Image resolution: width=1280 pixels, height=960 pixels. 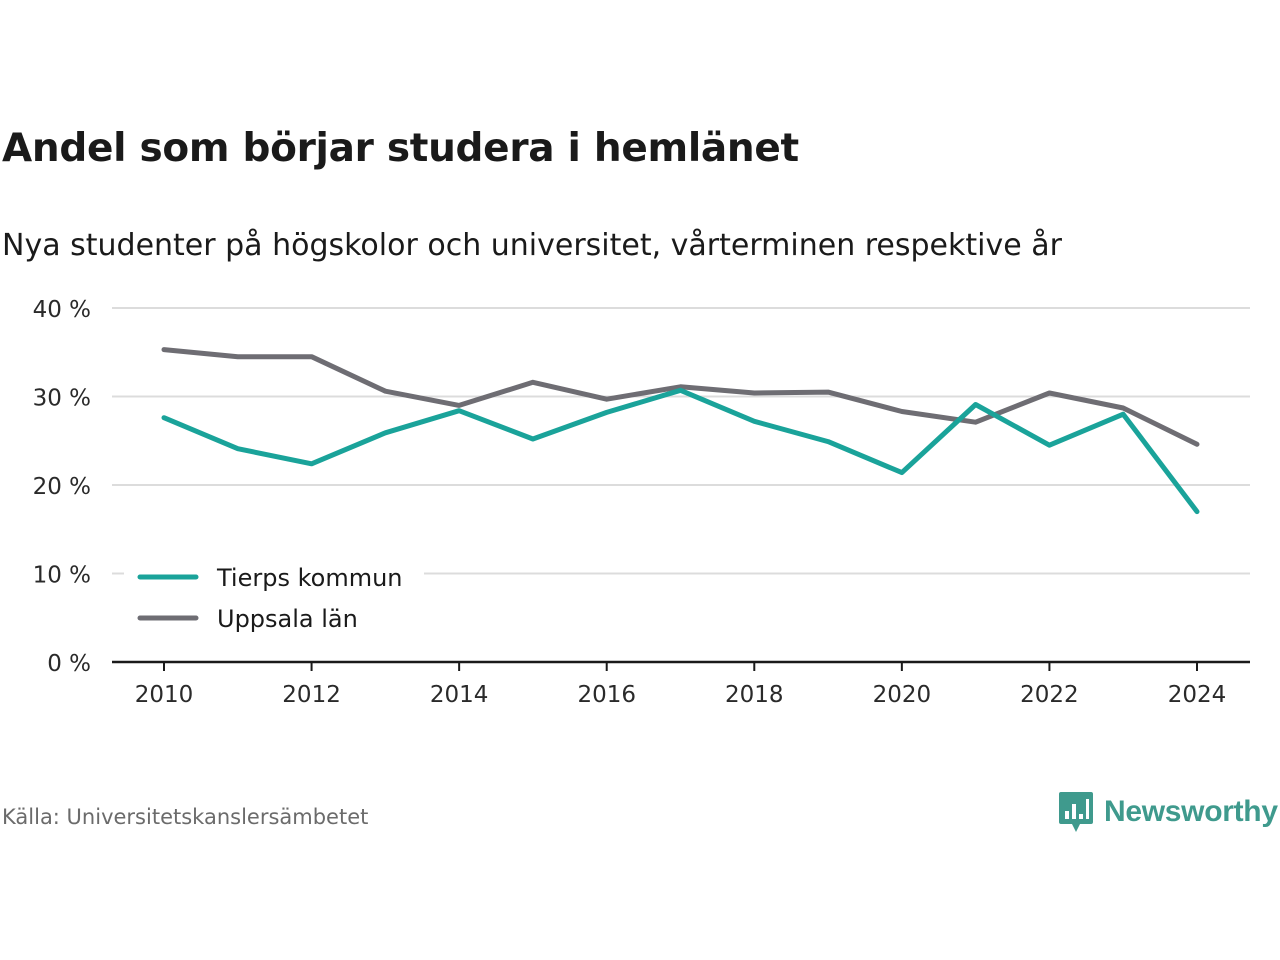 What do you see at coordinates (400, 148) in the screenshot?
I see `chart-title: Andel som börjar studera i hemlänet` at bounding box center [400, 148].